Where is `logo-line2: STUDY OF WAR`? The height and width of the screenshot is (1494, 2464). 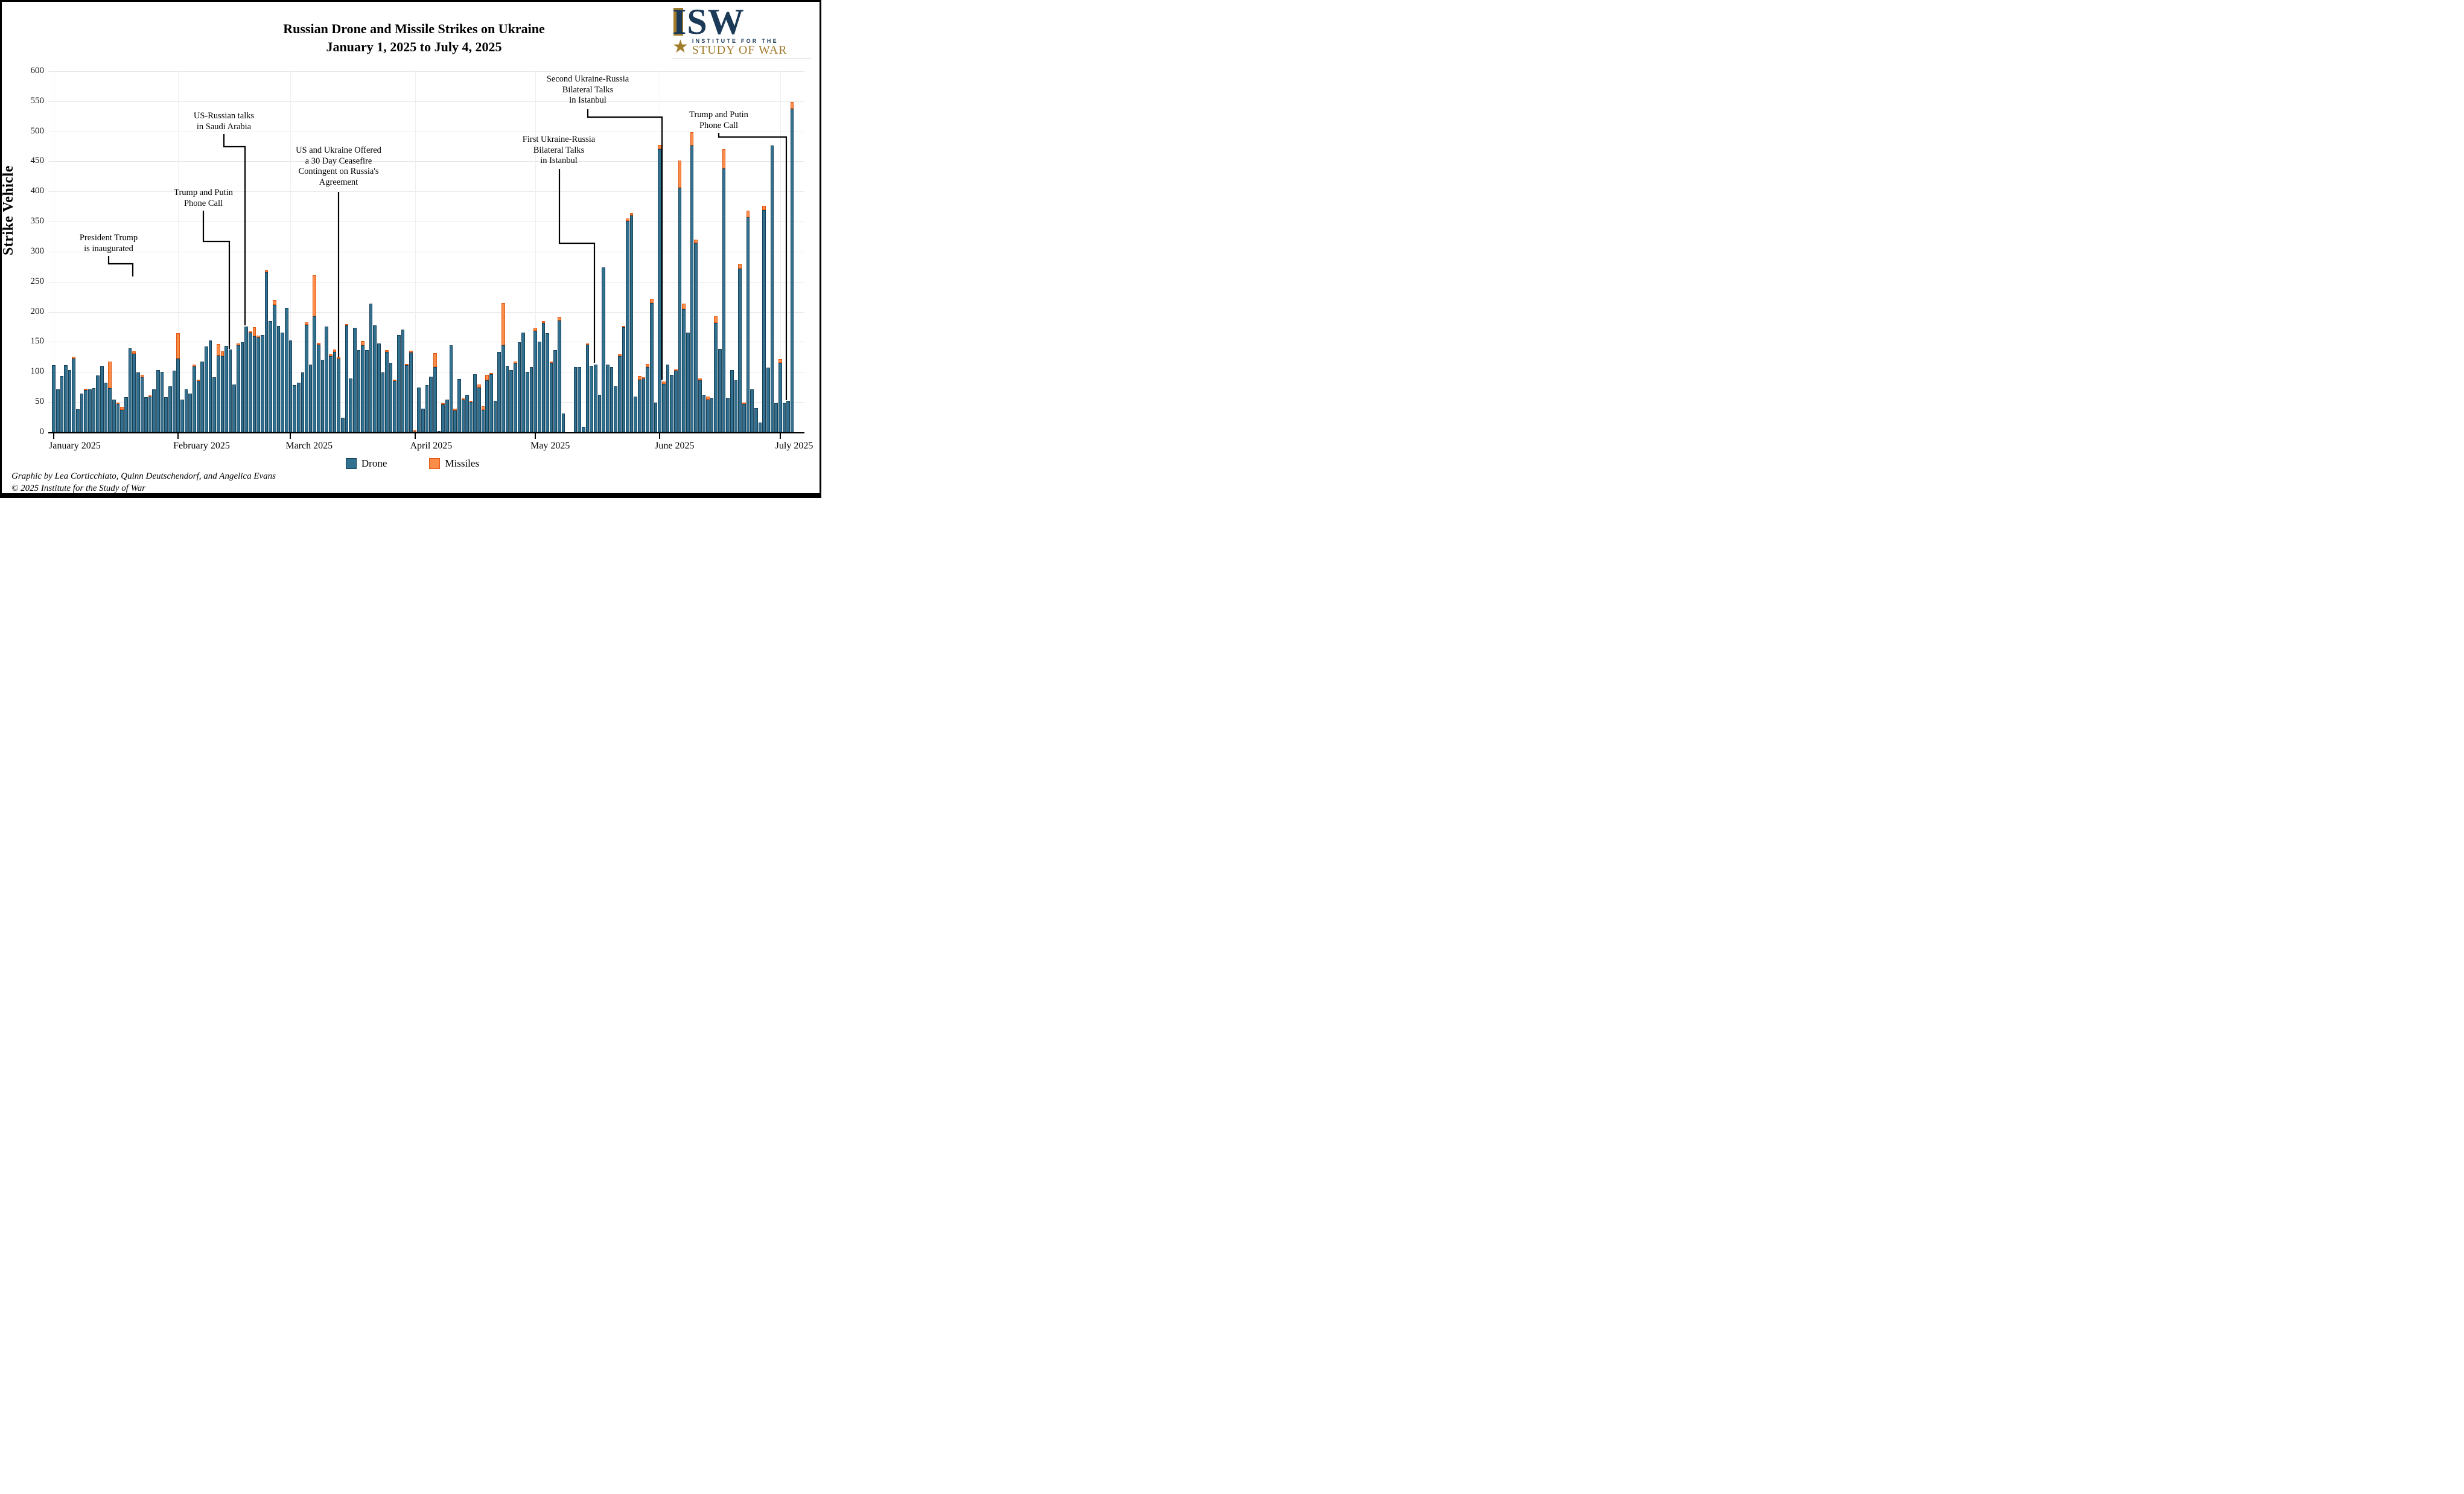 logo-line2: STUDY OF WAR is located at coordinates (740, 50).